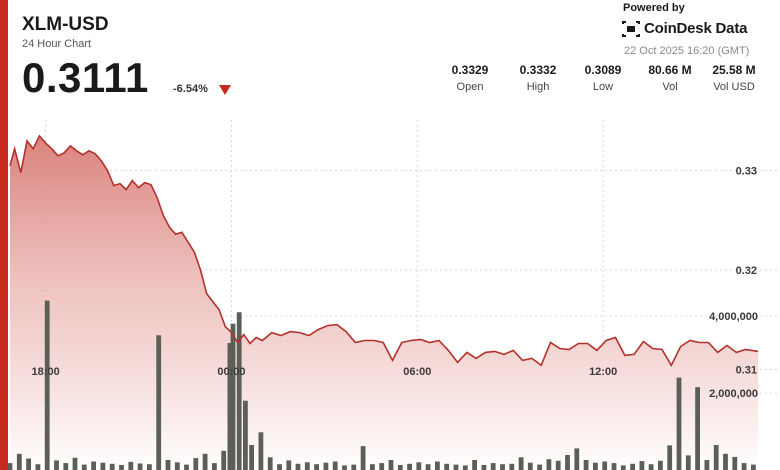 Image resolution: width=780 pixels, height=470 pixels. Describe the element at coordinates (225, 90) in the screenshot. I see `down-arrow-icon` at that location.